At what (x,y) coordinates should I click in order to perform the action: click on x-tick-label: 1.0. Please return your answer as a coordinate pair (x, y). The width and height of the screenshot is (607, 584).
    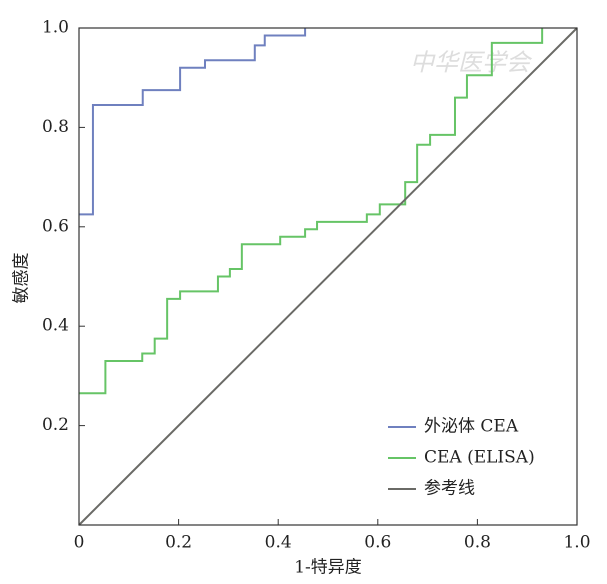
    Looking at the image, I should click on (576, 543).